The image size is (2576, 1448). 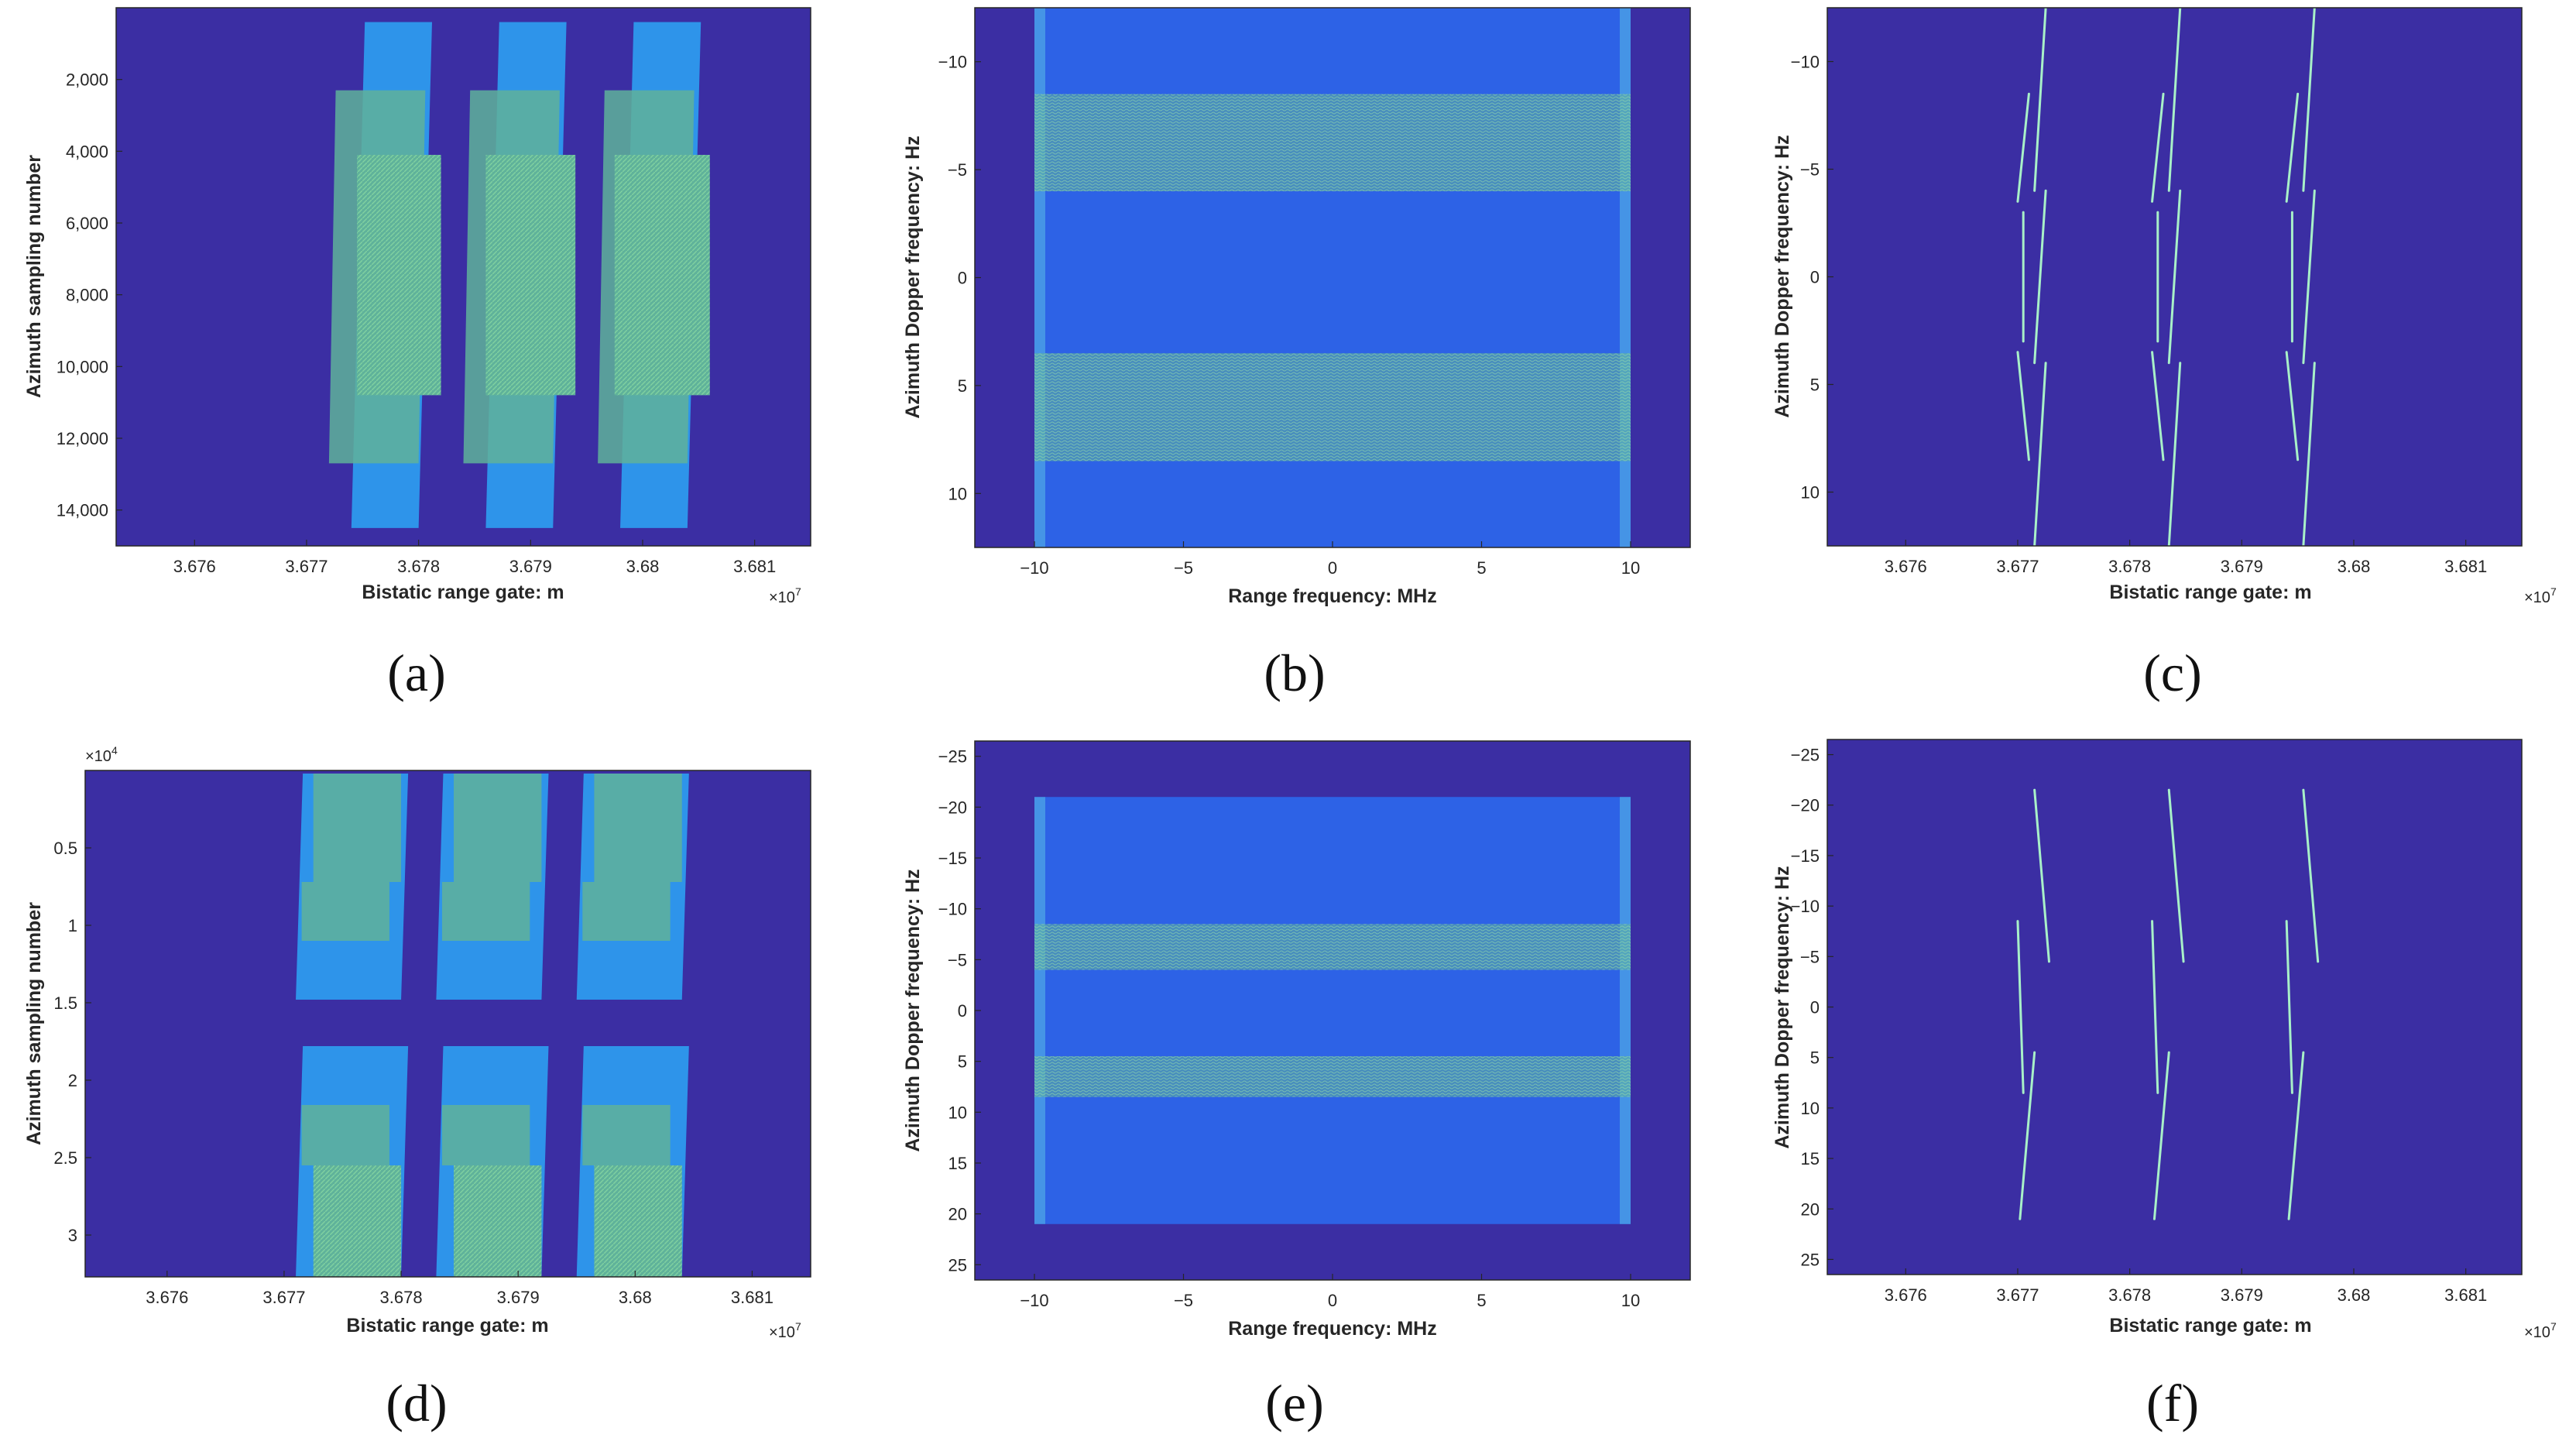 What do you see at coordinates (1810, 1209) in the screenshot?
I see `chart-f-ytick-label: 20` at bounding box center [1810, 1209].